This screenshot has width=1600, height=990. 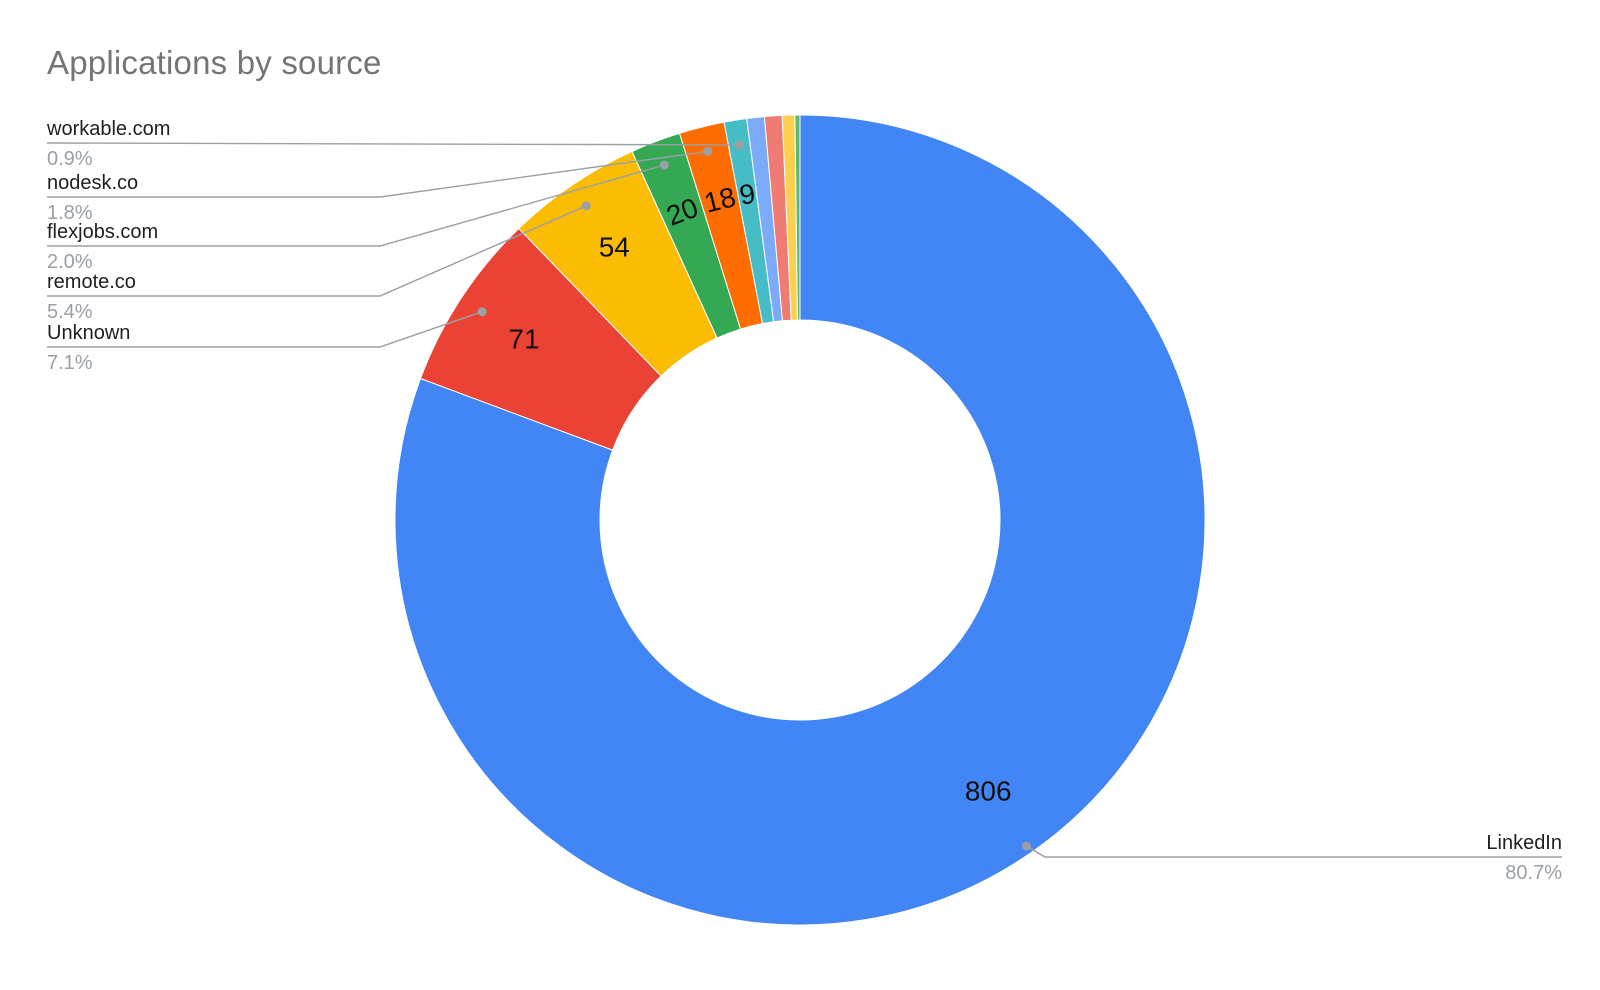 What do you see at coordinates (109, 129) in the screenshot?
I see `callout-label-workable-com: workable.com` at bounding box center [109, 129].